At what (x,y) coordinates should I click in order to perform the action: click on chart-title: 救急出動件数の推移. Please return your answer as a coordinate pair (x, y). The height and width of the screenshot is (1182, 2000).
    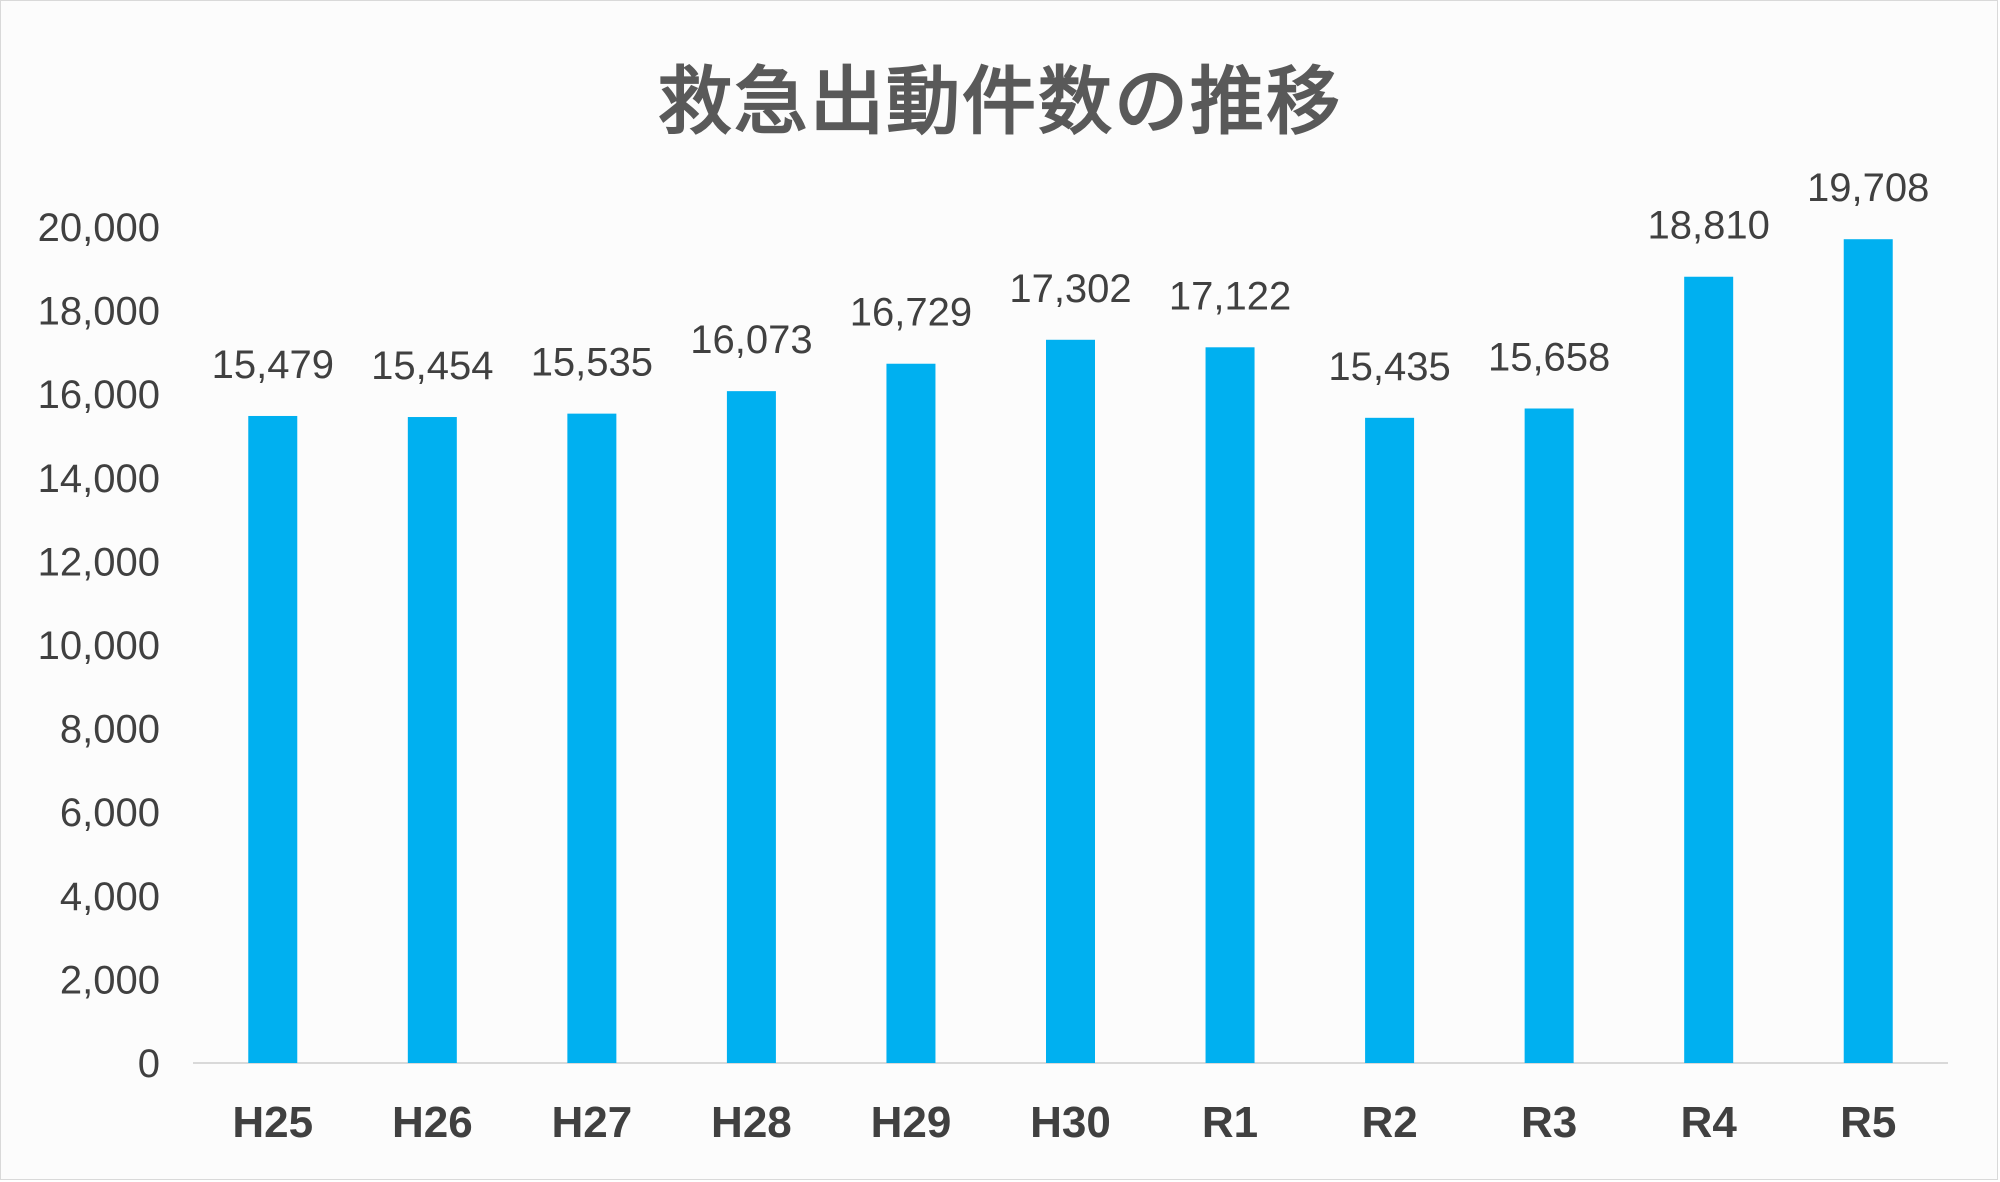
    Looking at the image, I should click on (1000, 102).